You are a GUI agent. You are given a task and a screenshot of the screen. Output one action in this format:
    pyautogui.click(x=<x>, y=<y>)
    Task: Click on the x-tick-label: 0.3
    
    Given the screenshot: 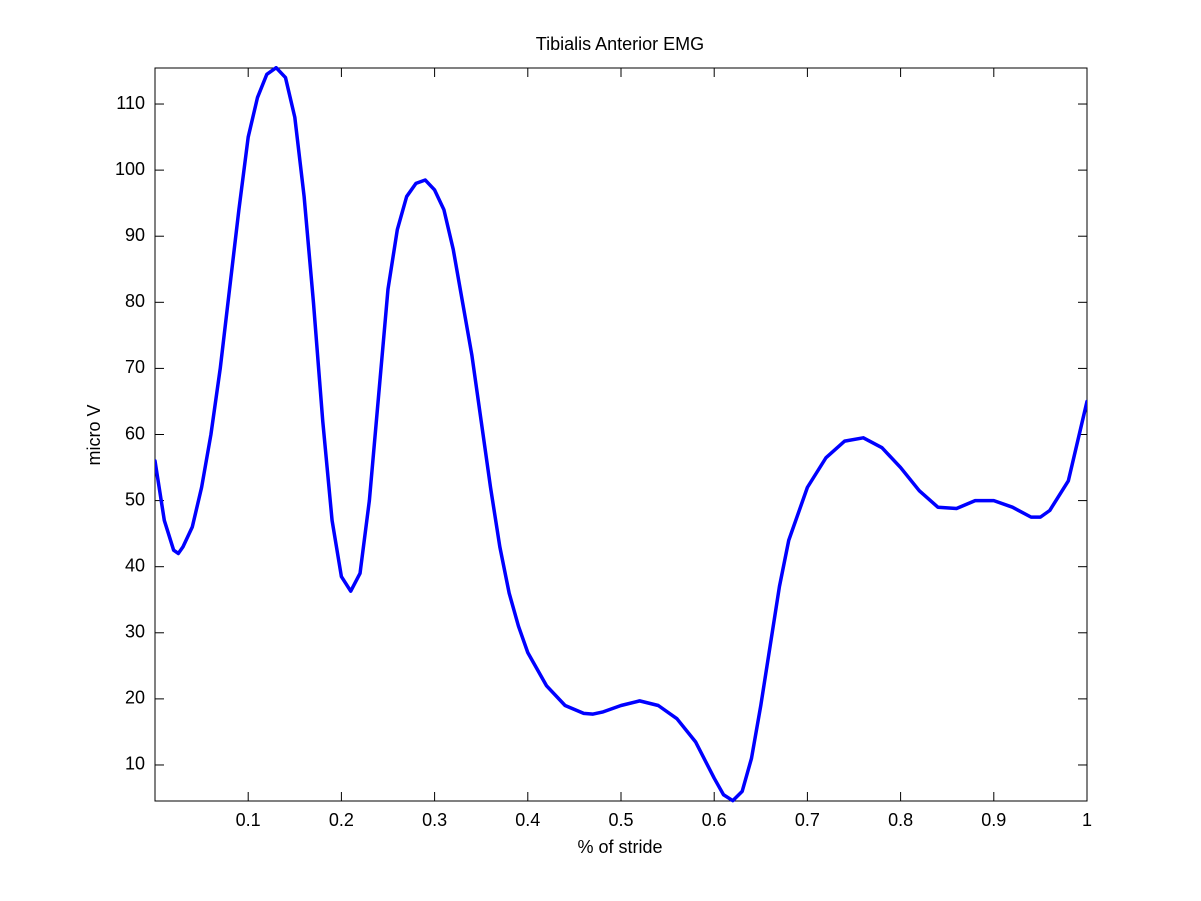 What is the action you would take?
    pyautogui.click(x=434, y=820)
    